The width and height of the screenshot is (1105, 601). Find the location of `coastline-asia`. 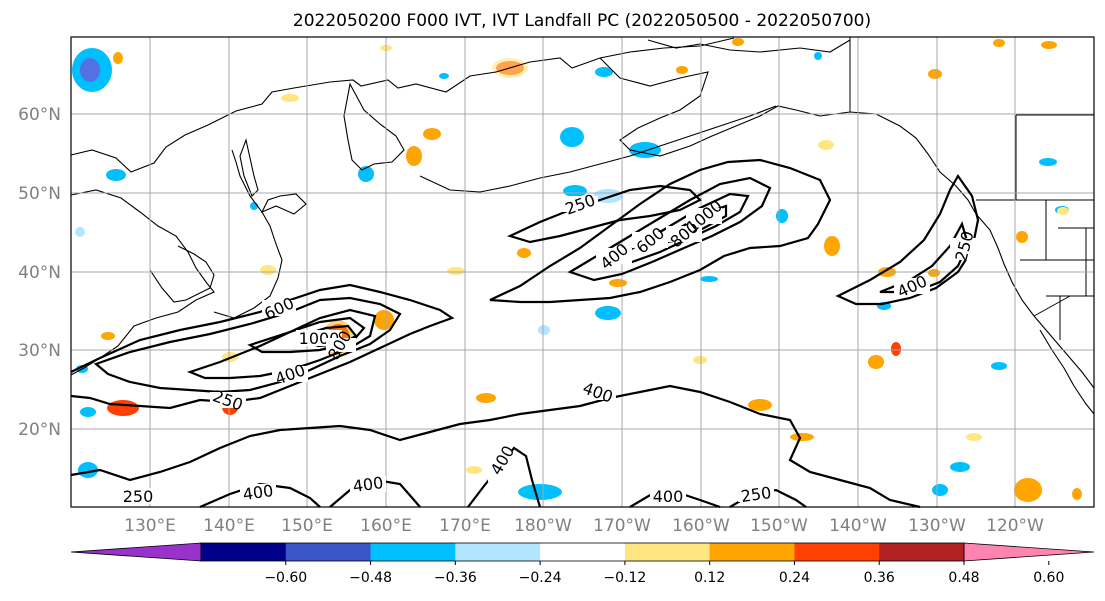

coastline-asia is located at coordinates (402, 105).